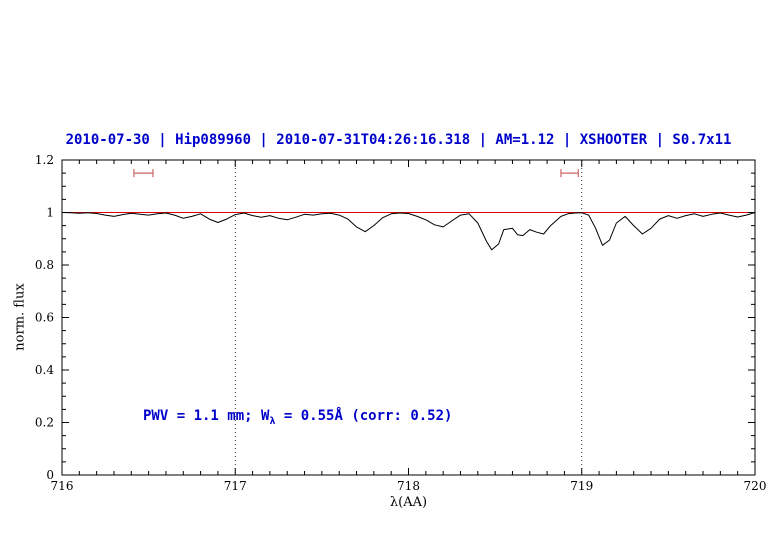 This screenshot has height=542, width=782. What do you see at coordinates (408, 486) in the screenshot?
I see `x-tick-label: 718` at bounding box center [408, 486].